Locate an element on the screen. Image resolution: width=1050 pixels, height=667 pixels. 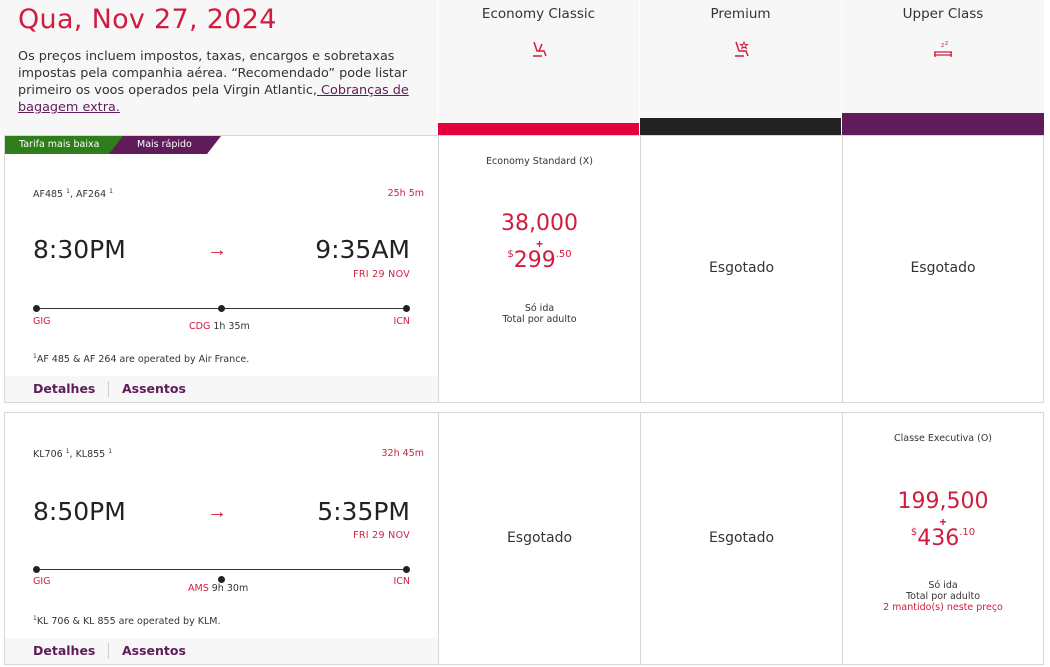
arrival-time: 5:35PM is located at coordinates (363, 511).